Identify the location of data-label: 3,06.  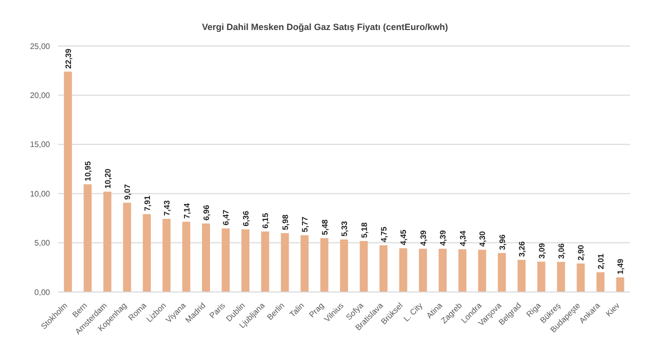
(561, 250).